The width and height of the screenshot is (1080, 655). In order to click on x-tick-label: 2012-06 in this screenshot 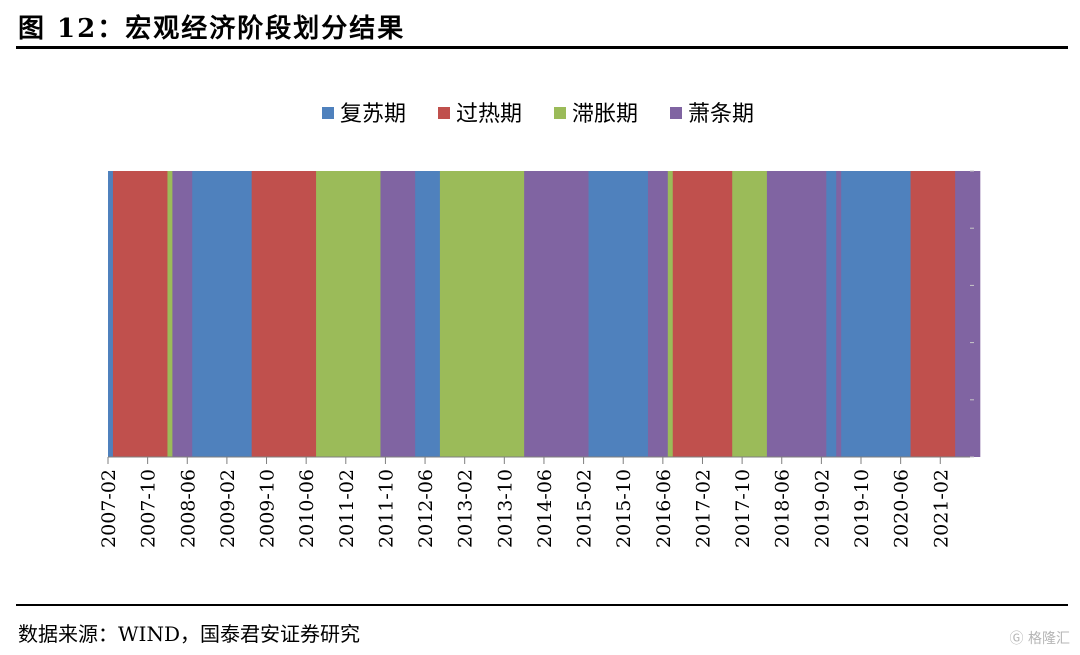, I will do `click(426, 508)`.